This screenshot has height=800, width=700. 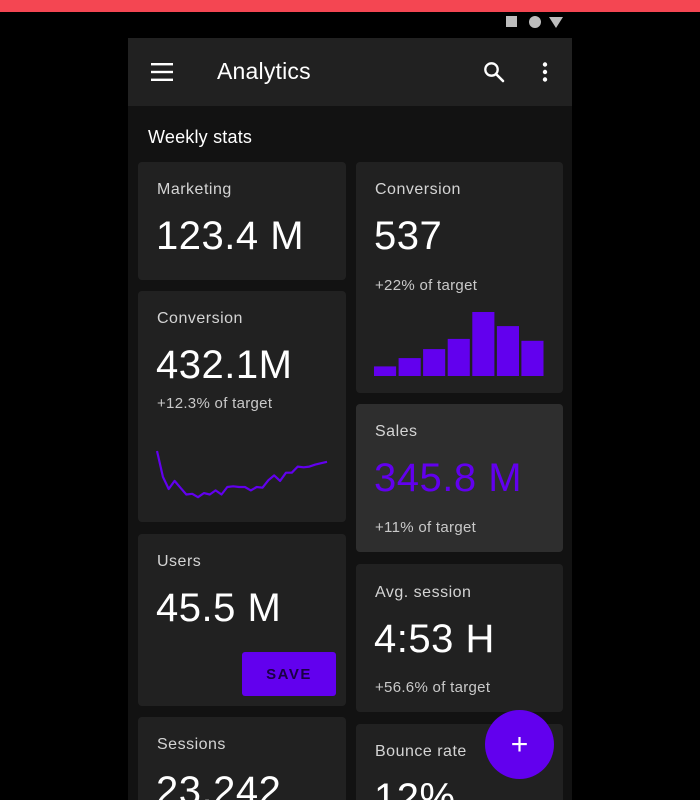 I want to click on sessions-card: Sessions 23,242, so click(x=242, y=758).